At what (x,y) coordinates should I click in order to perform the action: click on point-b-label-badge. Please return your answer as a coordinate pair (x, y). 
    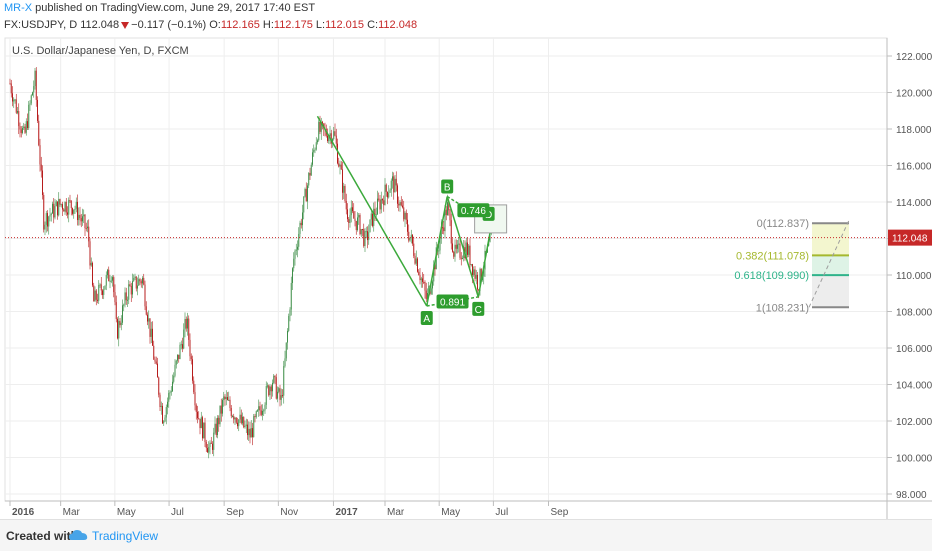
    Looking at the image, I should click on (447, 186).